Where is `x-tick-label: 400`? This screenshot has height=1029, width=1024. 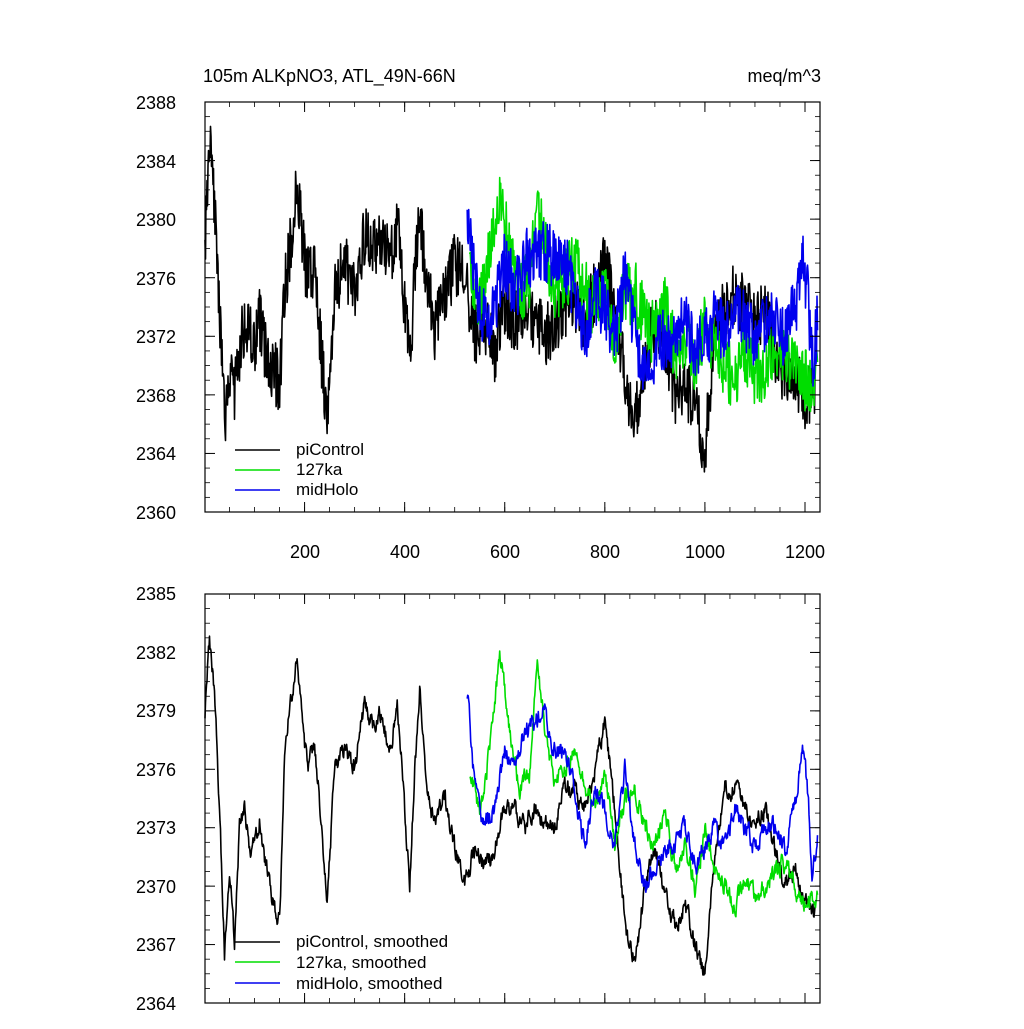
x-tick-label: 400 is located at coordinates (405, 552).